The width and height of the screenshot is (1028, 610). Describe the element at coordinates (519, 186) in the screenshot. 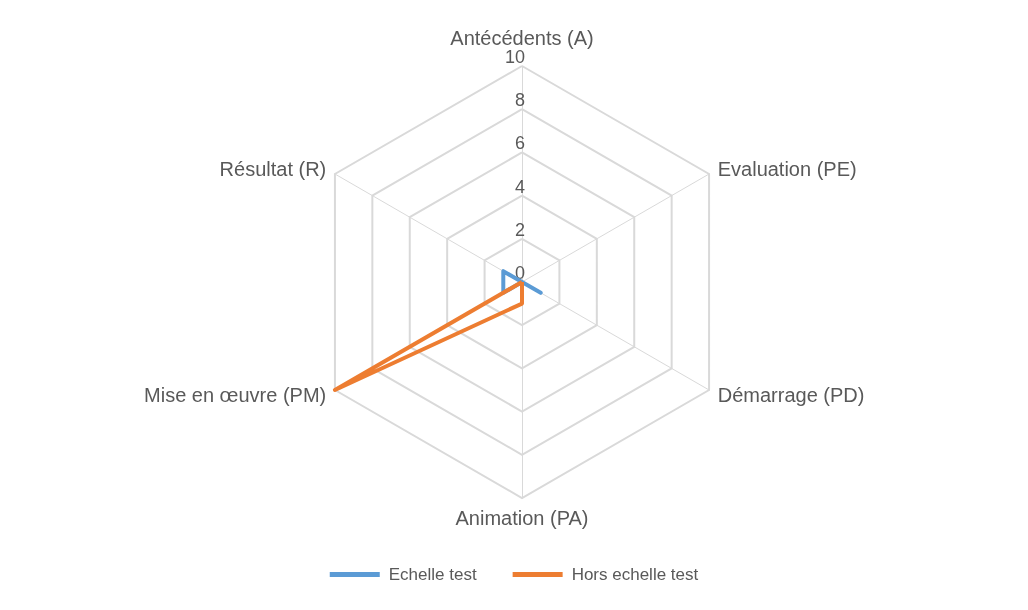

I see `y-tick-label: 4` at that location.